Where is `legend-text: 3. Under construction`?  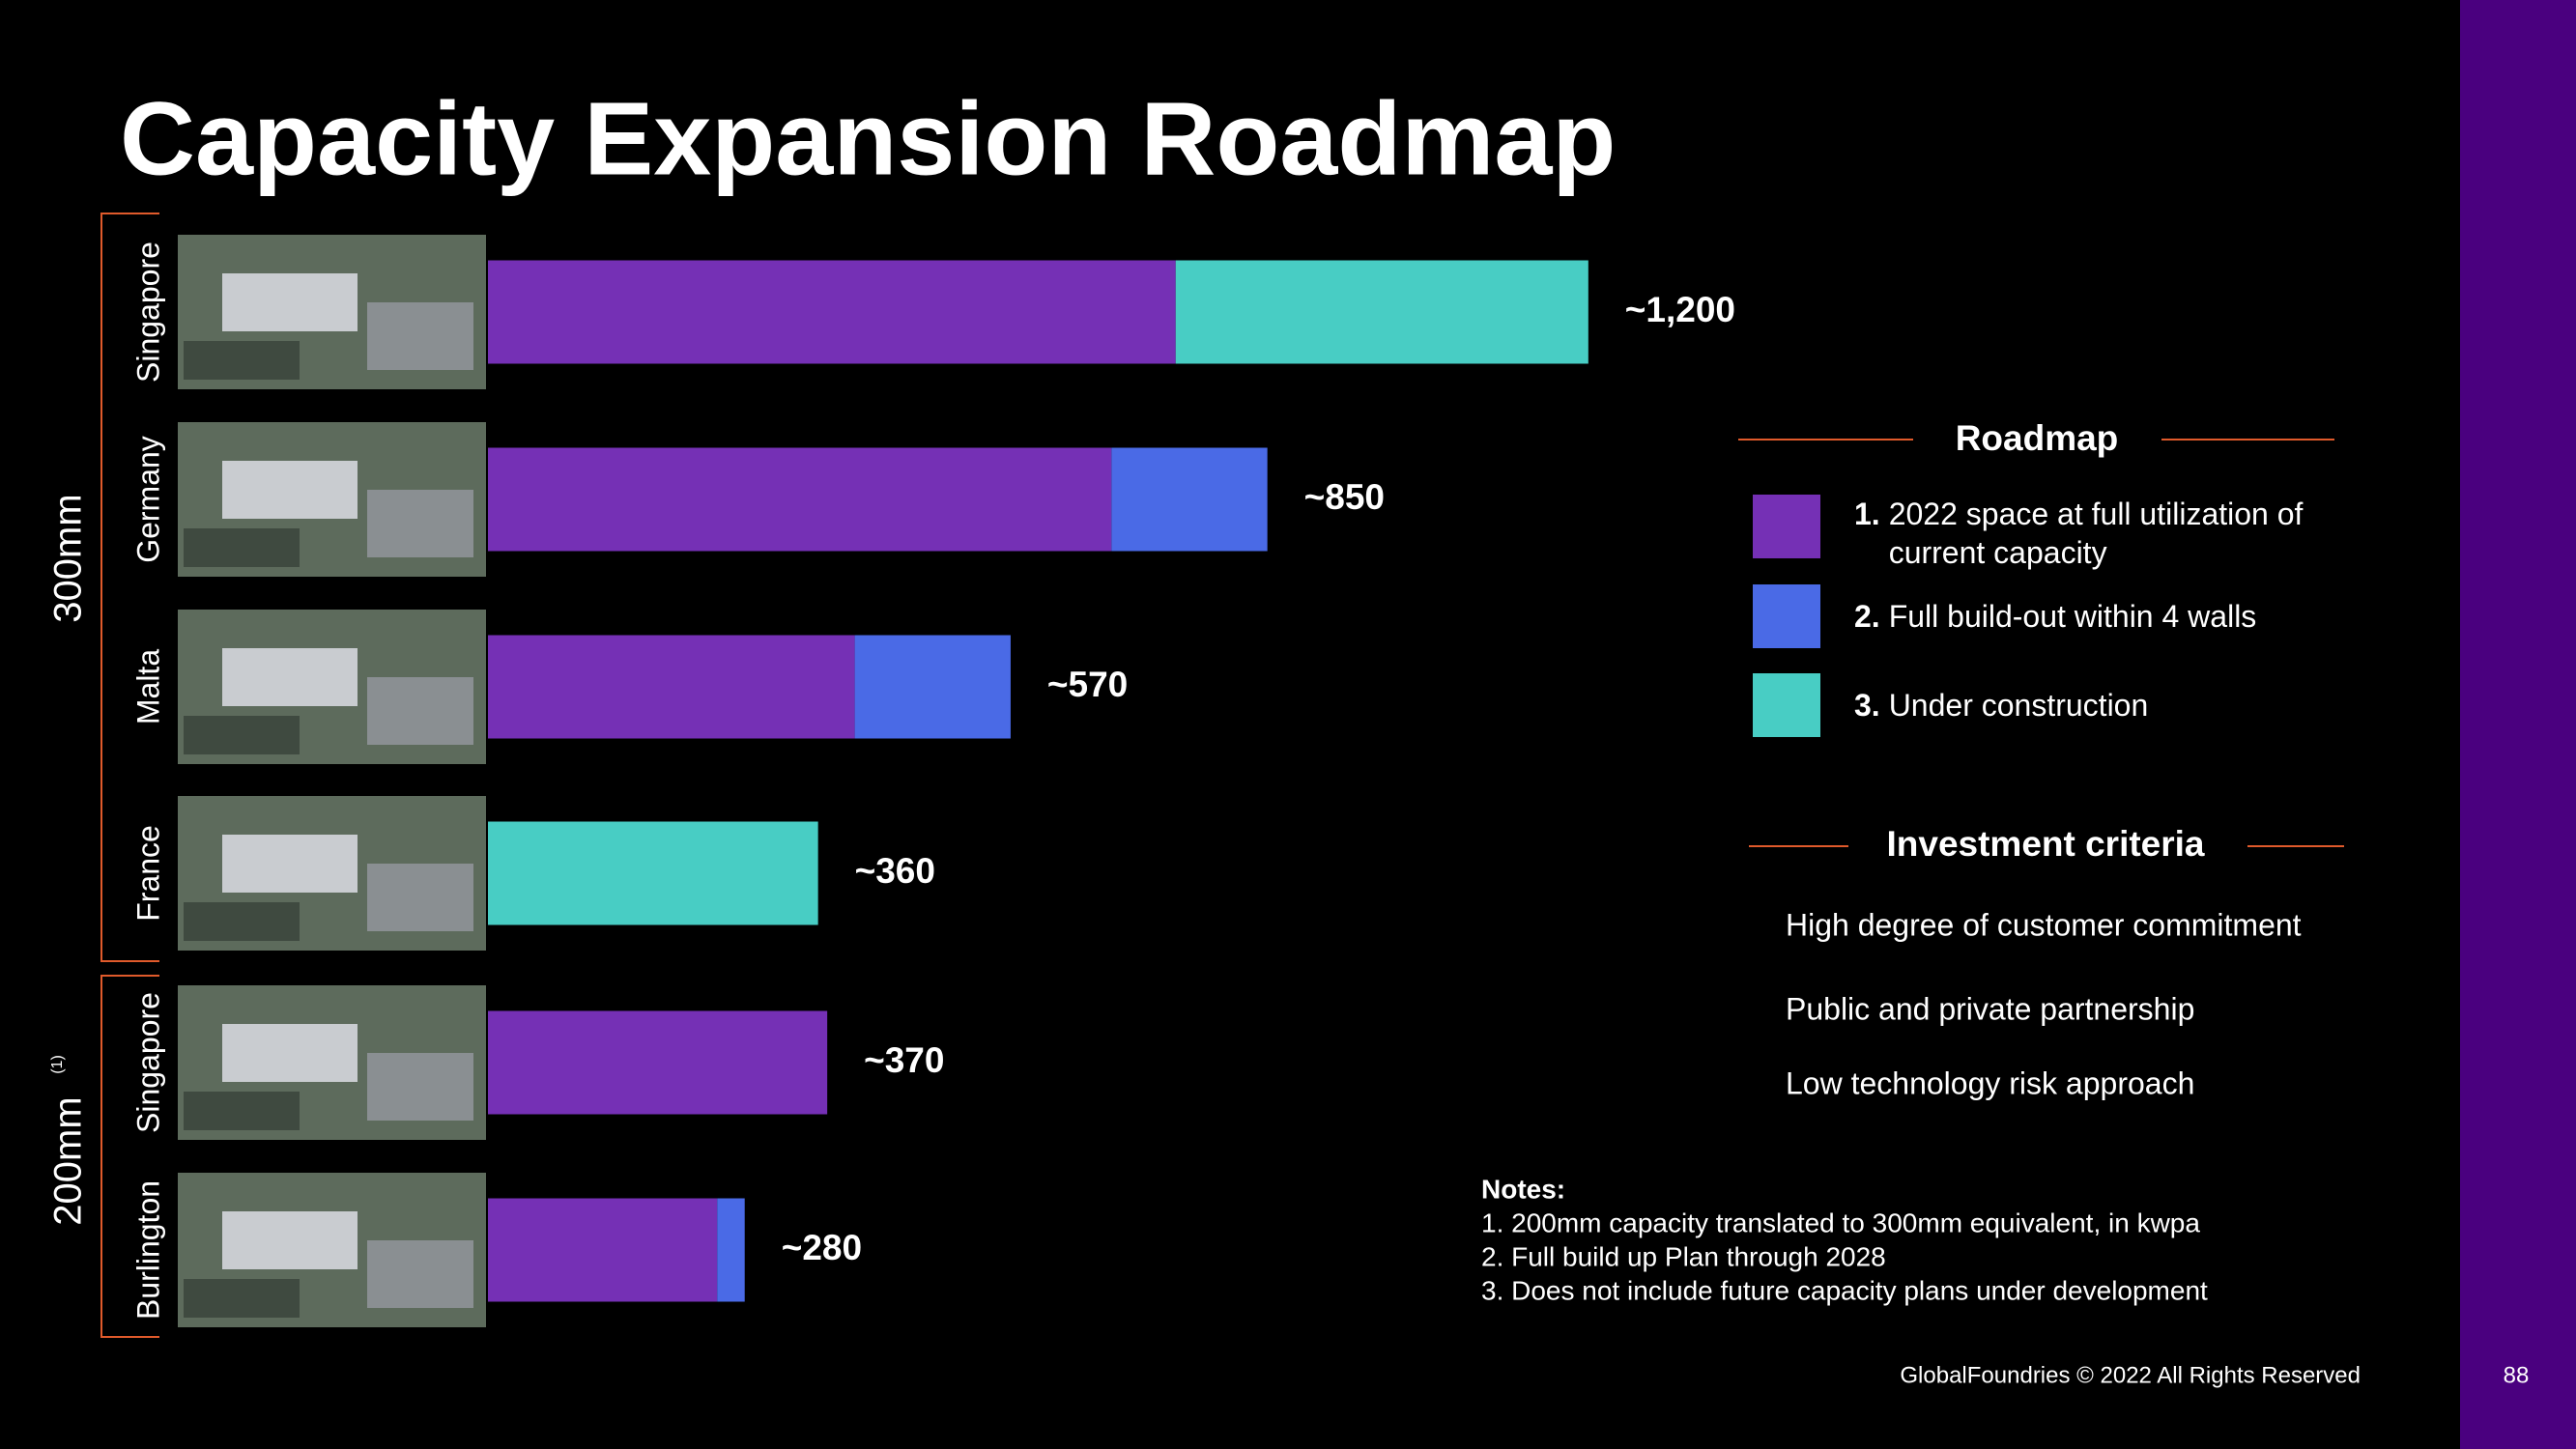
legend-text: 3. Under construction is located at coordinates (2105, 705).